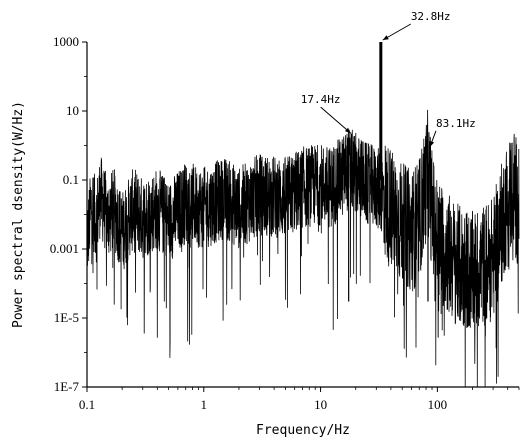 Image resolution: width=528 pixels, height=442 pixels. What do you see at coordinates (335, 120) in the screenshot?
I see `annotation-arrow` at bounding box center [335, 120].